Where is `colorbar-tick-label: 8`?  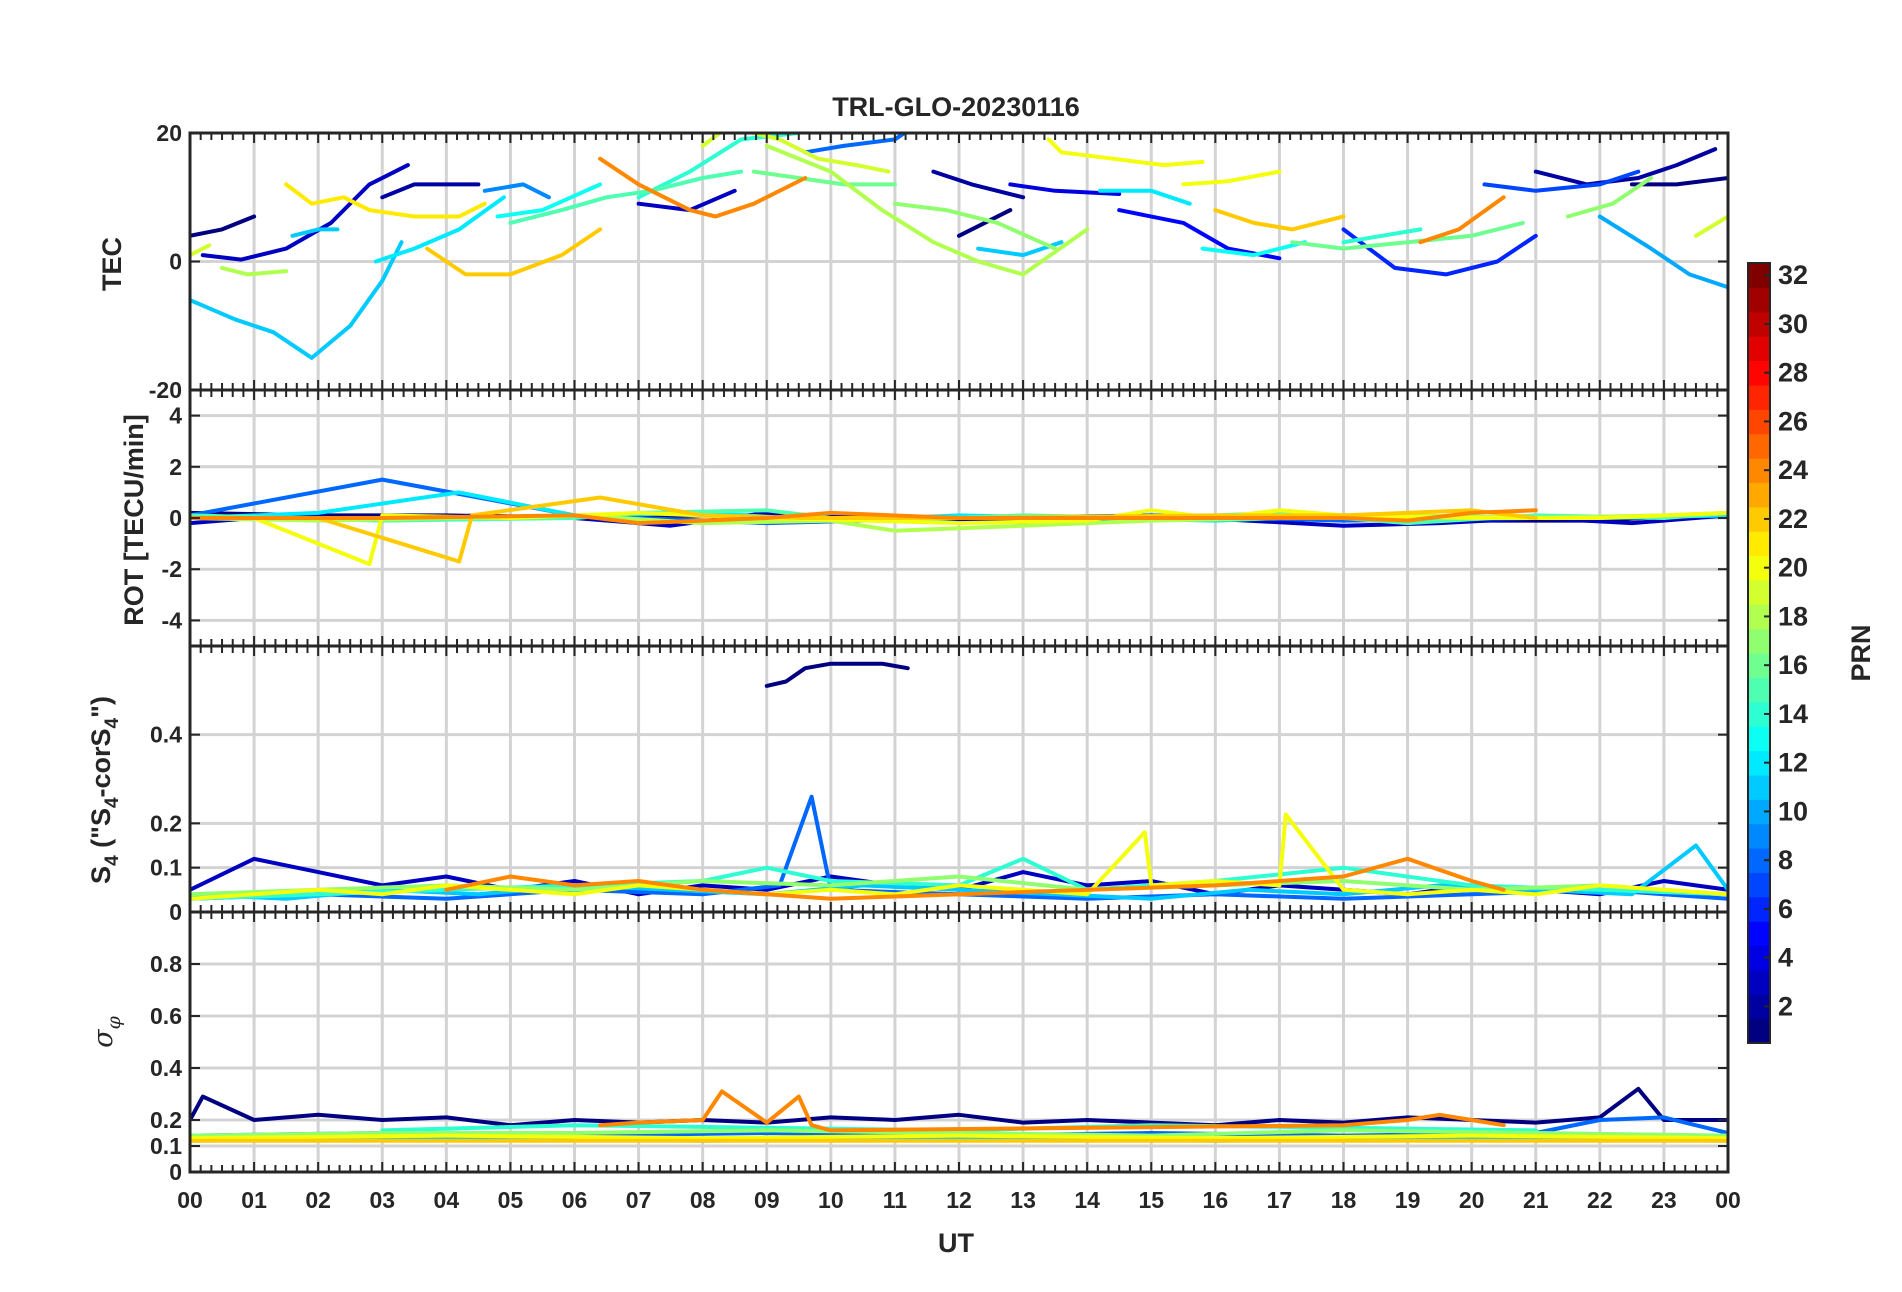
colorbar-tick-label: 8 is located at coordinates (1785, 860).